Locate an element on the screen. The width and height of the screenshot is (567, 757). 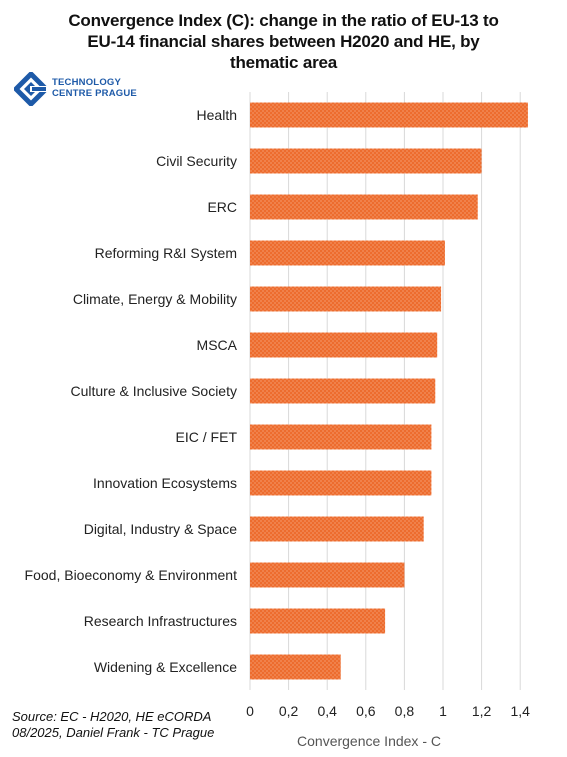
tc-prague-logo: TECHNOLOGY CENTRE PRAGUE is located at coordinates (93, 89).